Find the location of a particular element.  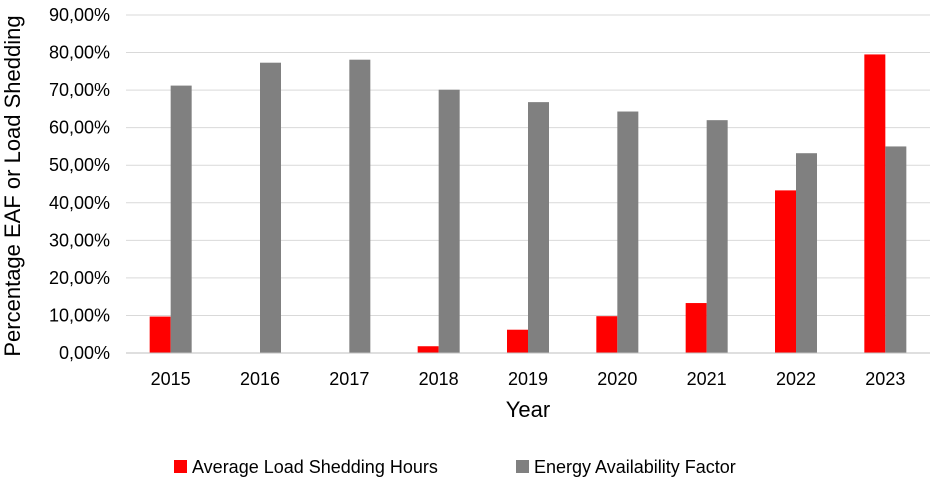

x-tick-label: 2016 is located at coordinates (260, 379).